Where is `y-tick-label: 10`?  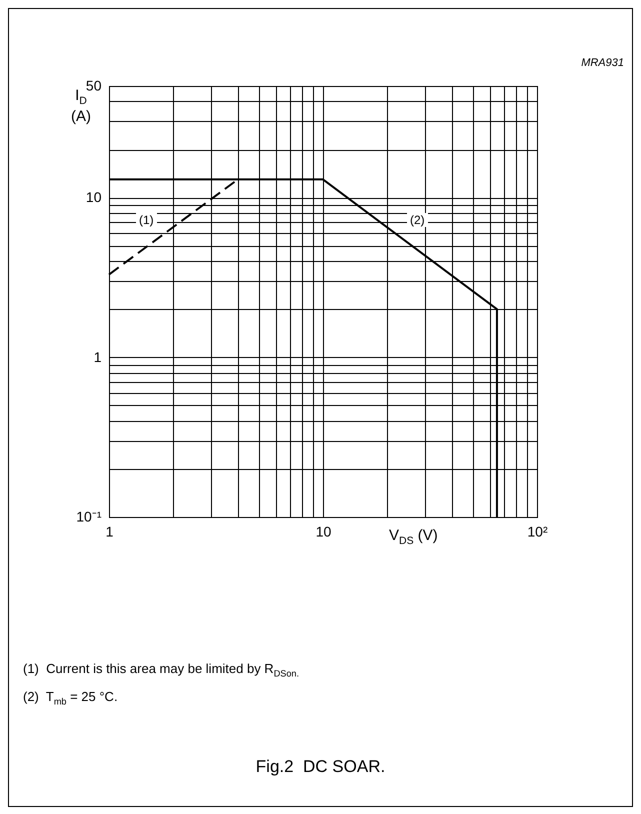 y-tick-label: 10 is located at coordinates (94, 197).